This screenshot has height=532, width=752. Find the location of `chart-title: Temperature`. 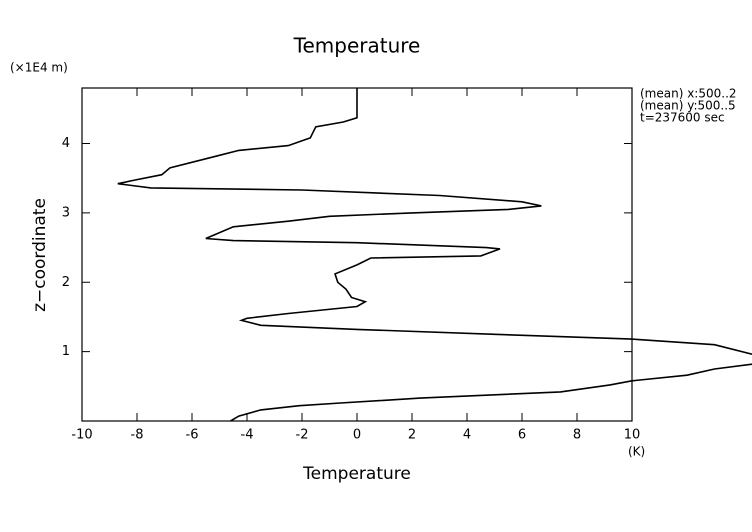

chart-title: Temperature is located at coordinates (357, 46).